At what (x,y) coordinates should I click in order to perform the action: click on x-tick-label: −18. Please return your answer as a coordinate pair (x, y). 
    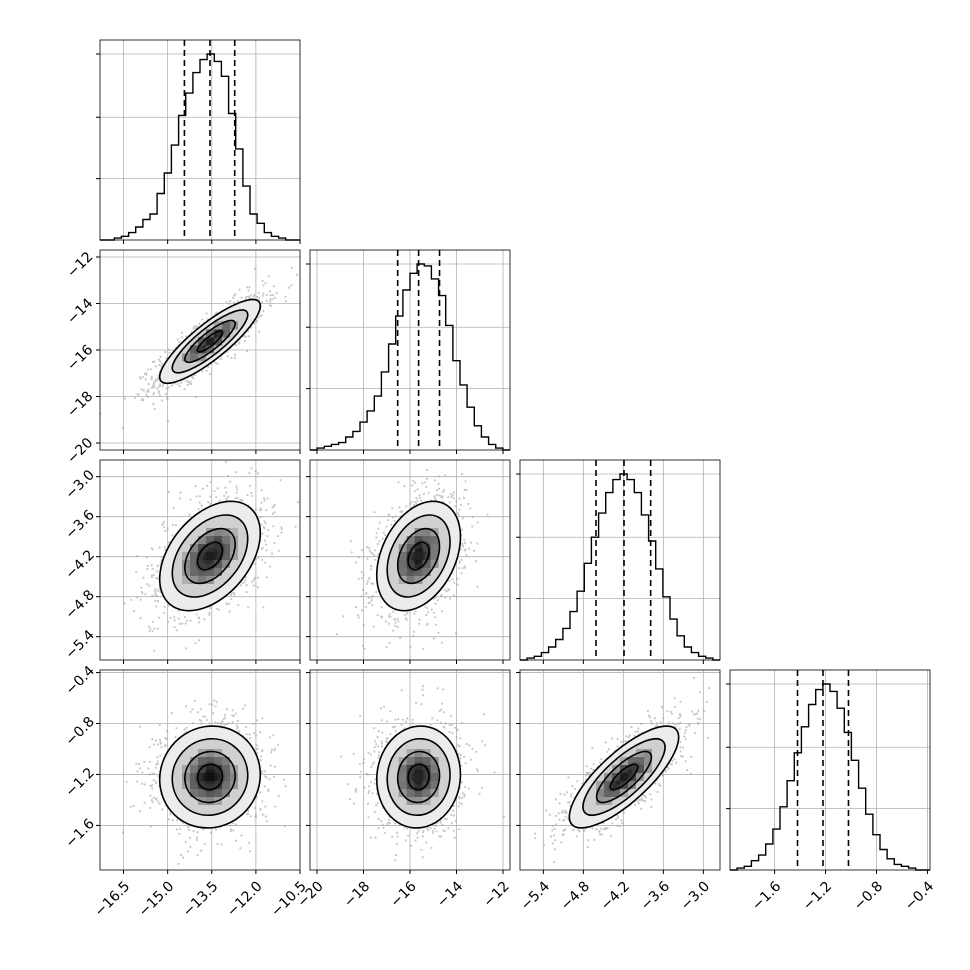
    Looking at the image, I should click on (357, 894).